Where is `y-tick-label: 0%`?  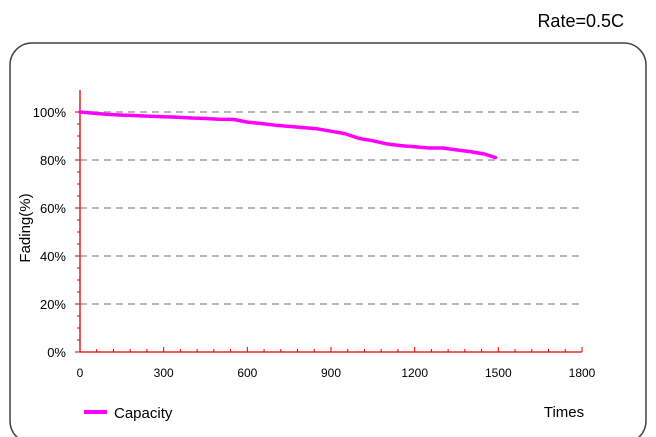 y-tick-label: 0% is located at coordinates (56, 352).